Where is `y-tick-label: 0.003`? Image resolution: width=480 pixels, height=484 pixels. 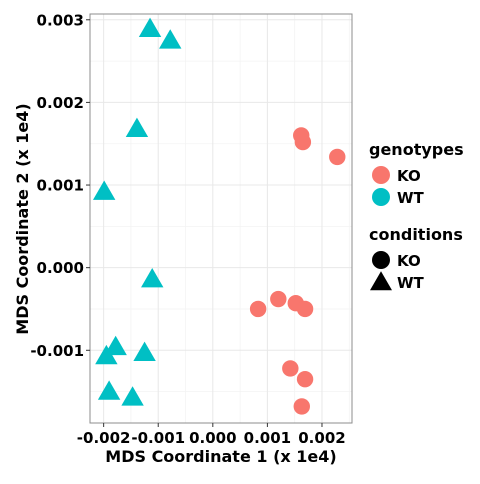
y-tick-label: 0.003 is located at coordinates (60, 20).